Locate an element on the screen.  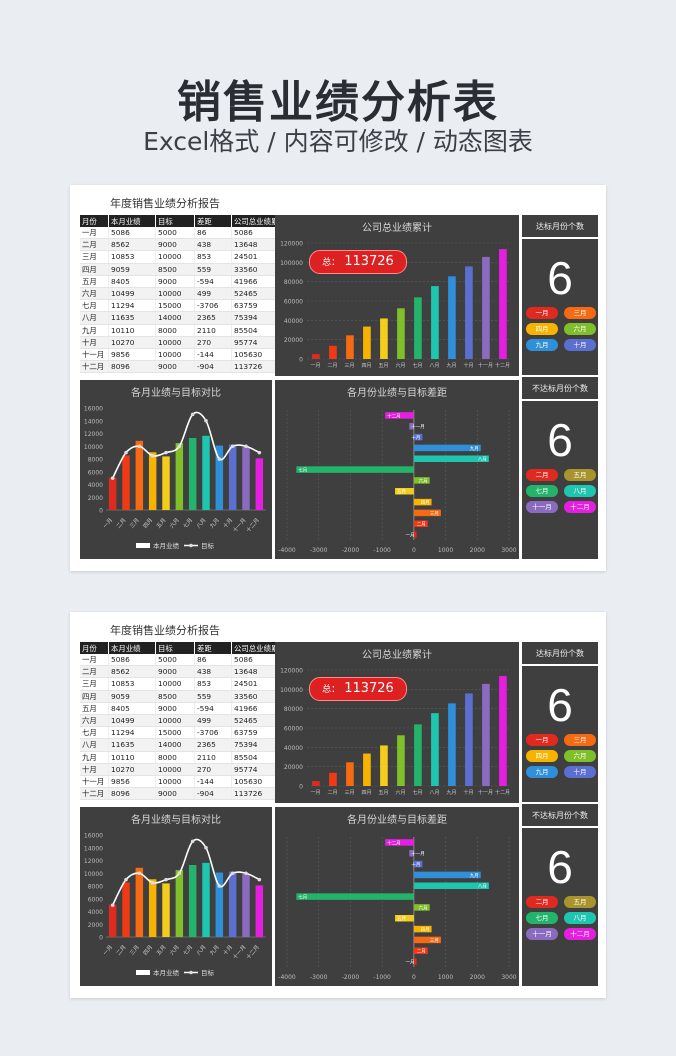
column-header: 本月业绩 is located at coordinates (132, 221).